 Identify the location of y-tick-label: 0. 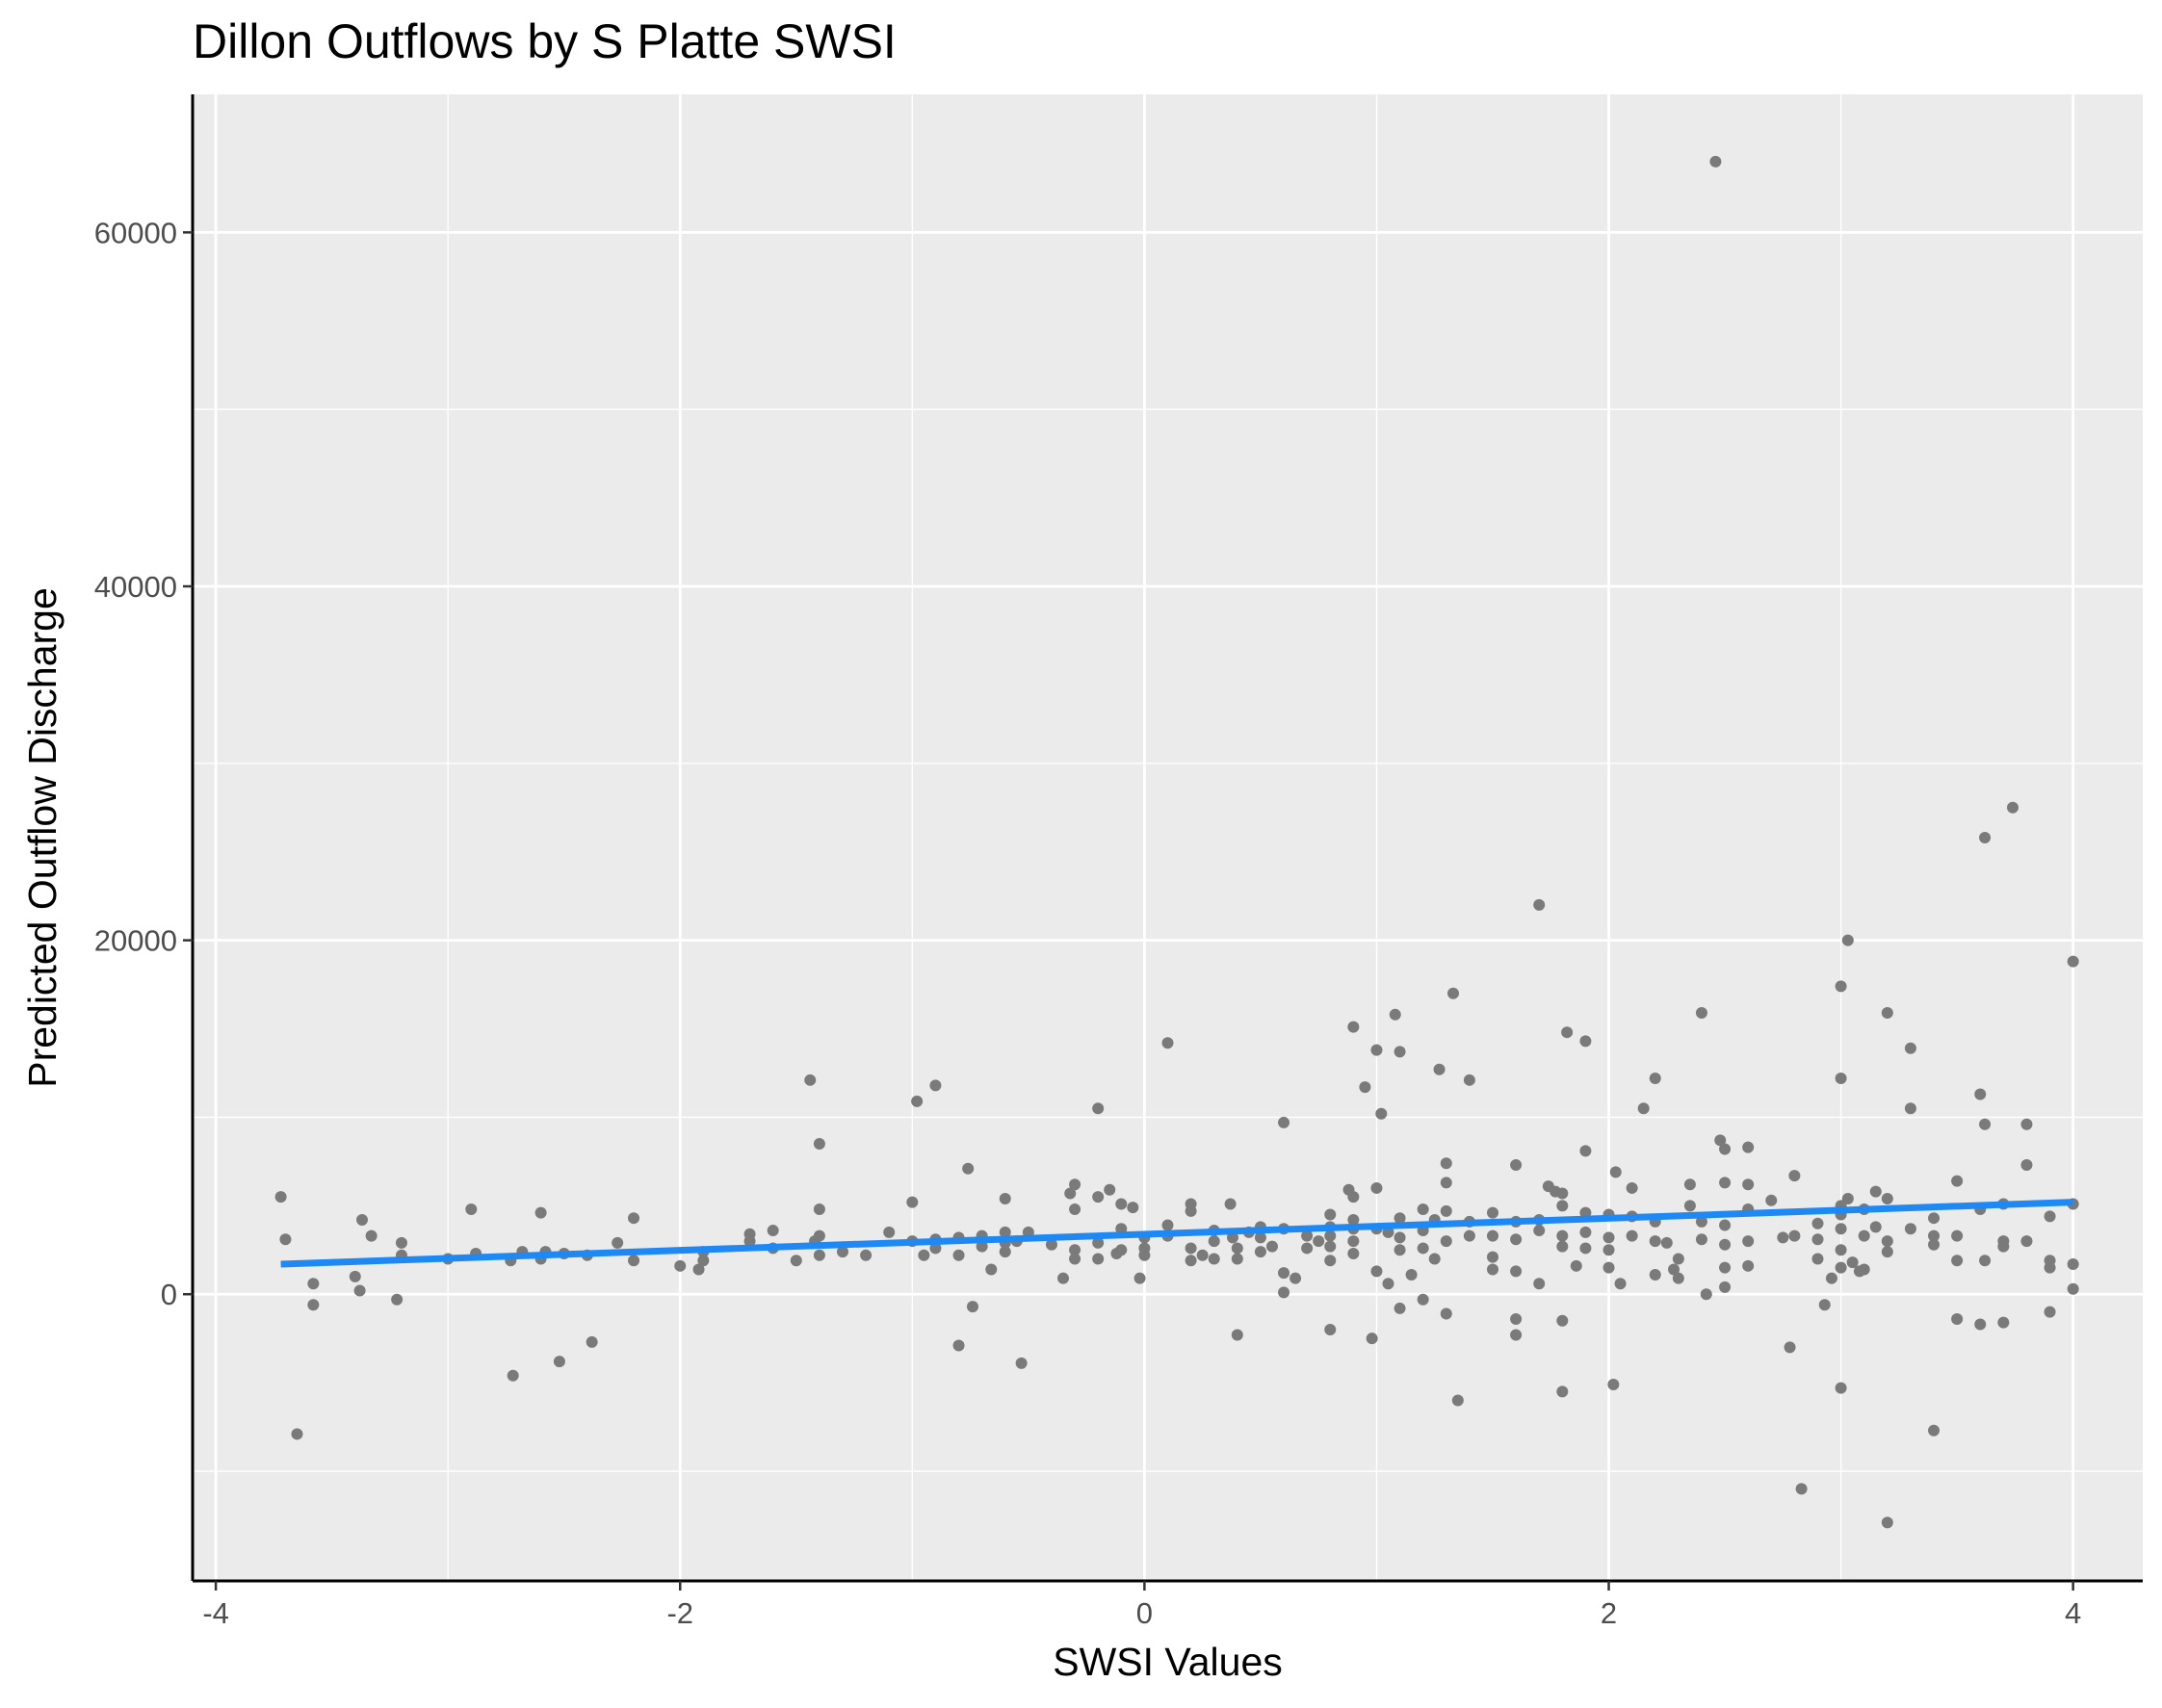
(169, 1294).